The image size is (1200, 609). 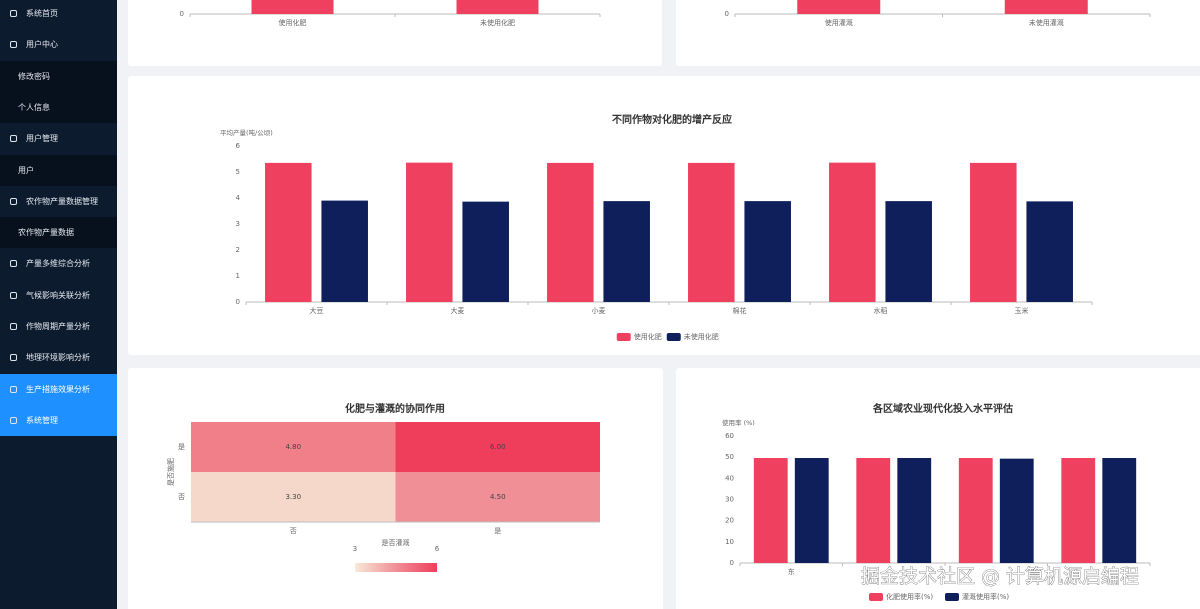 I want to click on menu-label: 修改密码, so click(x=34, y=76).